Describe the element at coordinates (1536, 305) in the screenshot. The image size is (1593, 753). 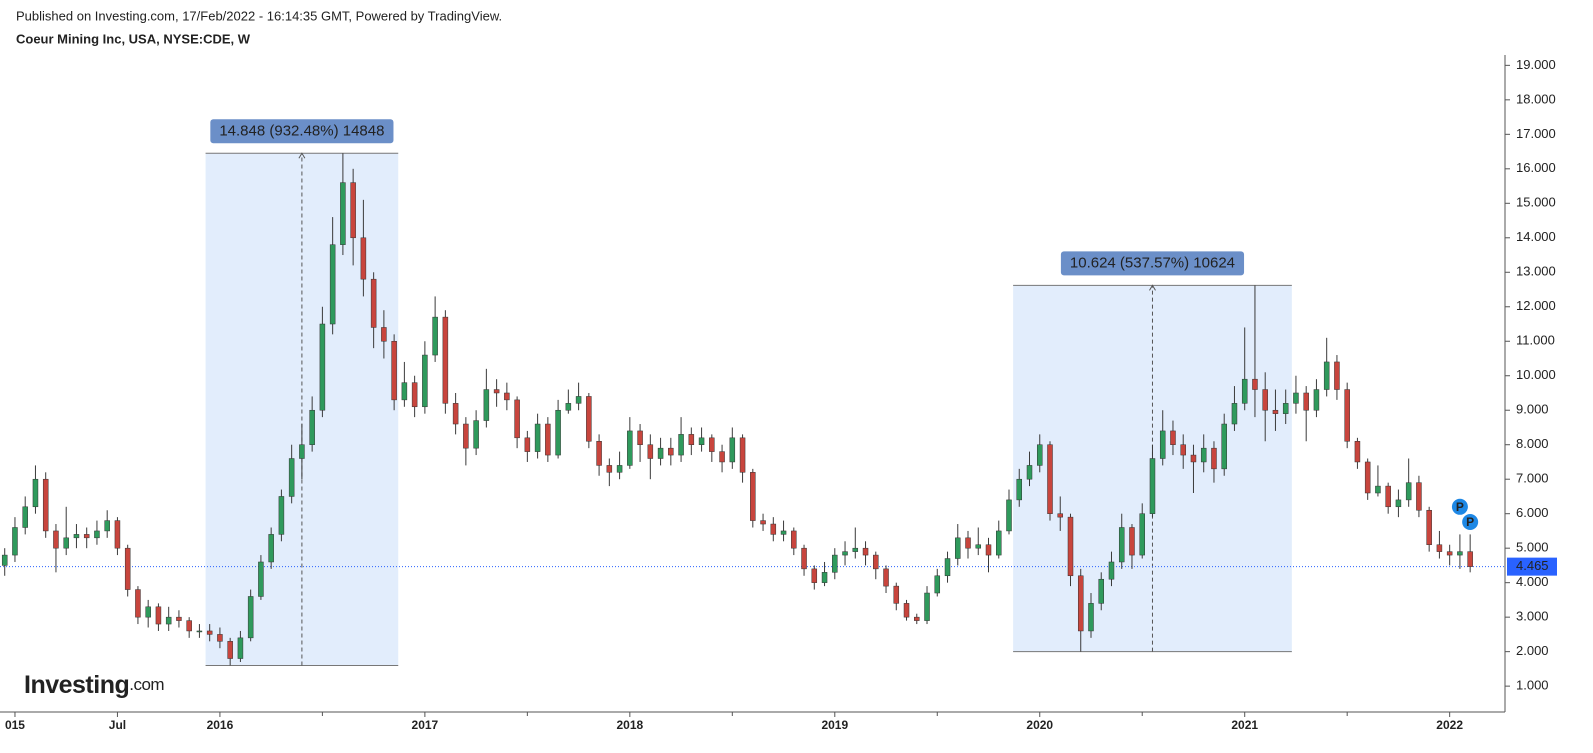
I see `y-tick-label: 12.000` at that location.